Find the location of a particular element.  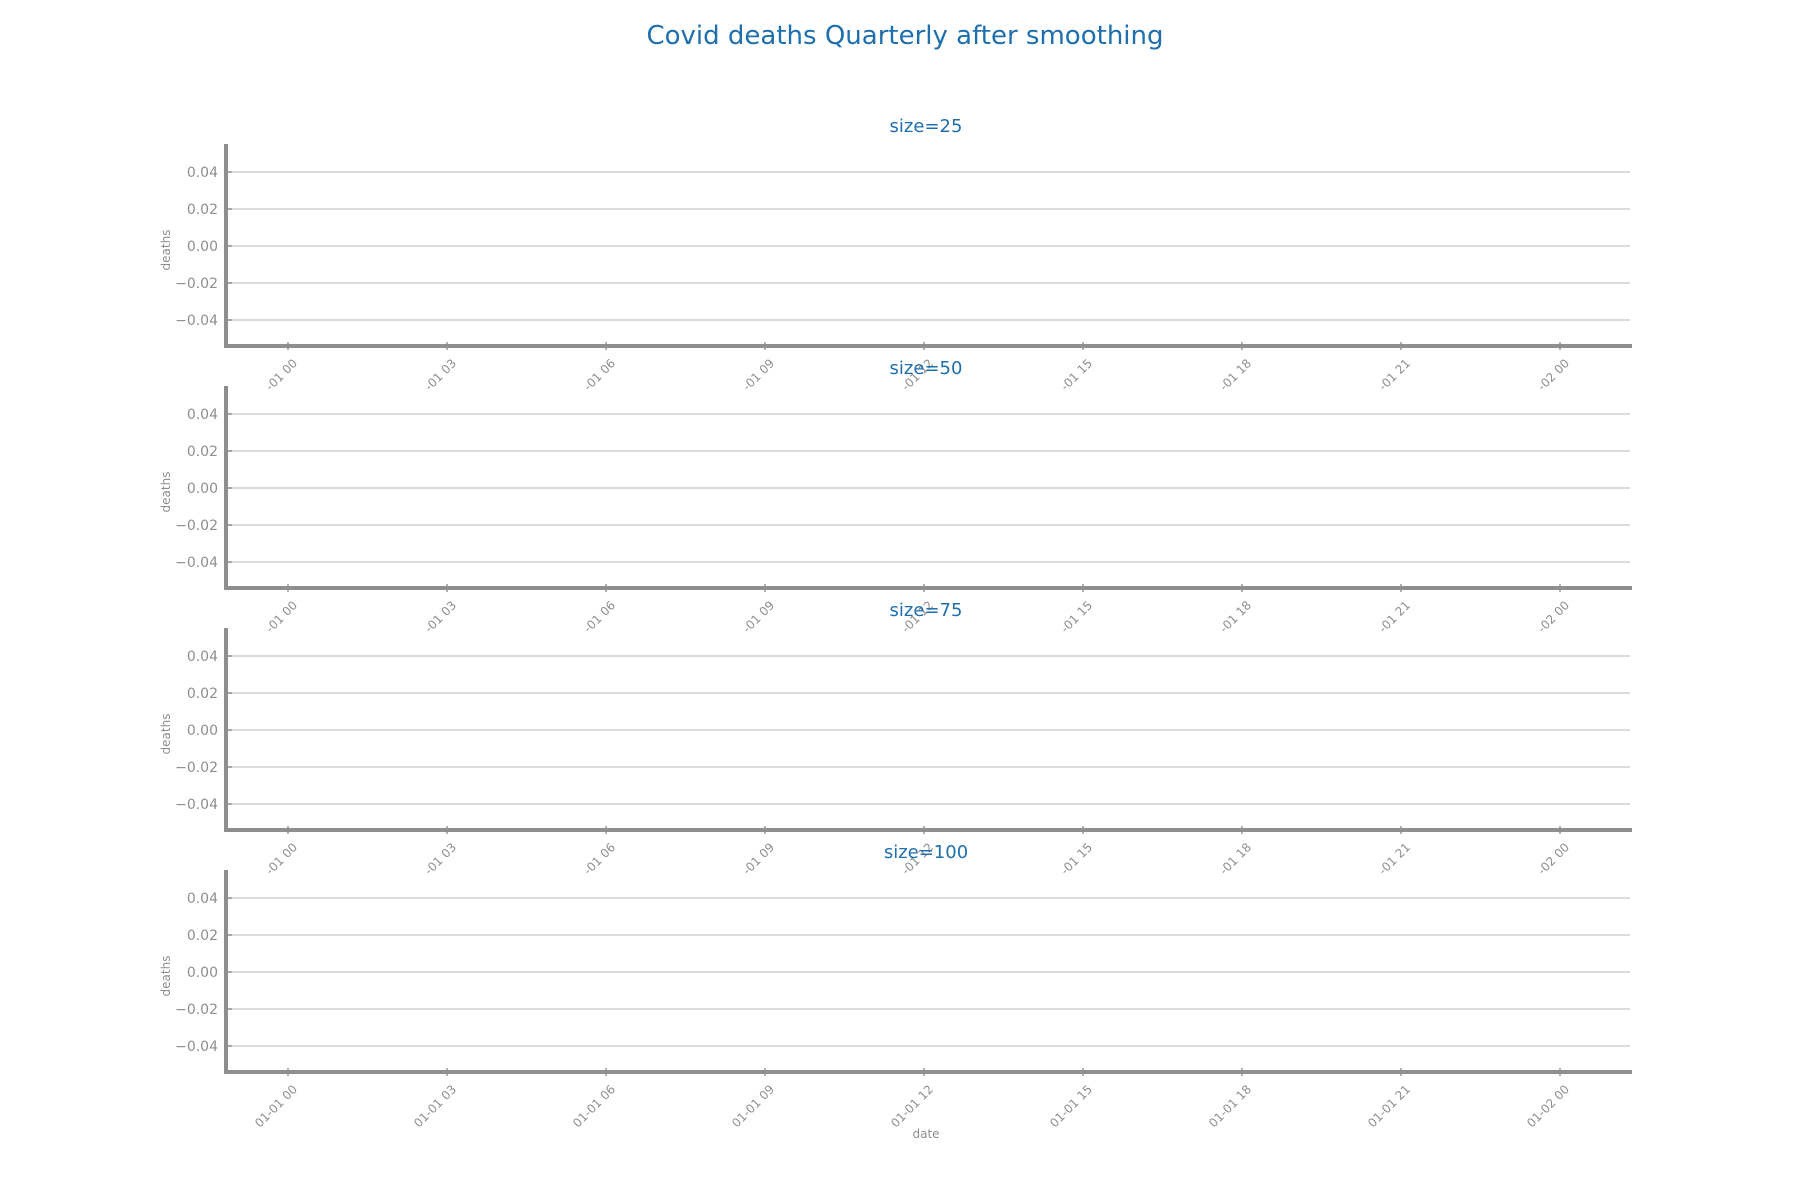

x-tick-label: 01-01 03 is located at coordinates (435, 1106).